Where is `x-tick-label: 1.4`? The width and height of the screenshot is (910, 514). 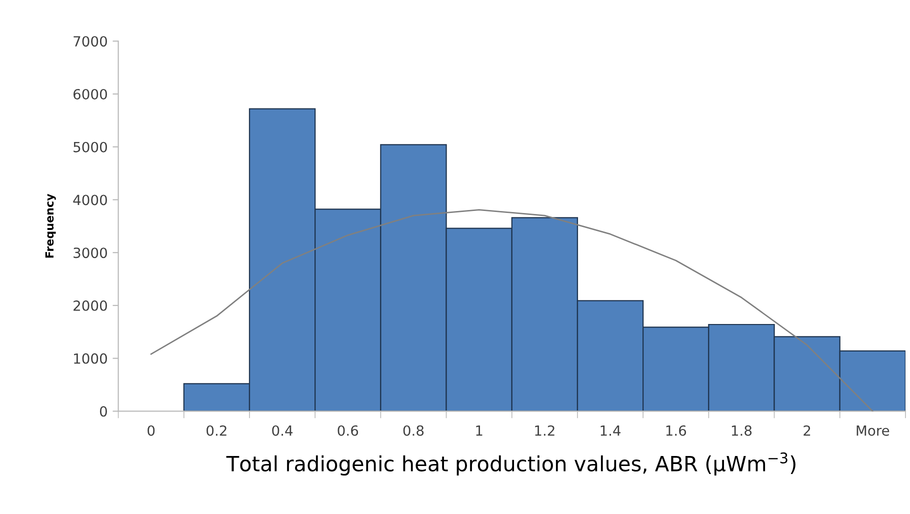 x-tick-label: 1.4 is located at coordinates (610, 431).